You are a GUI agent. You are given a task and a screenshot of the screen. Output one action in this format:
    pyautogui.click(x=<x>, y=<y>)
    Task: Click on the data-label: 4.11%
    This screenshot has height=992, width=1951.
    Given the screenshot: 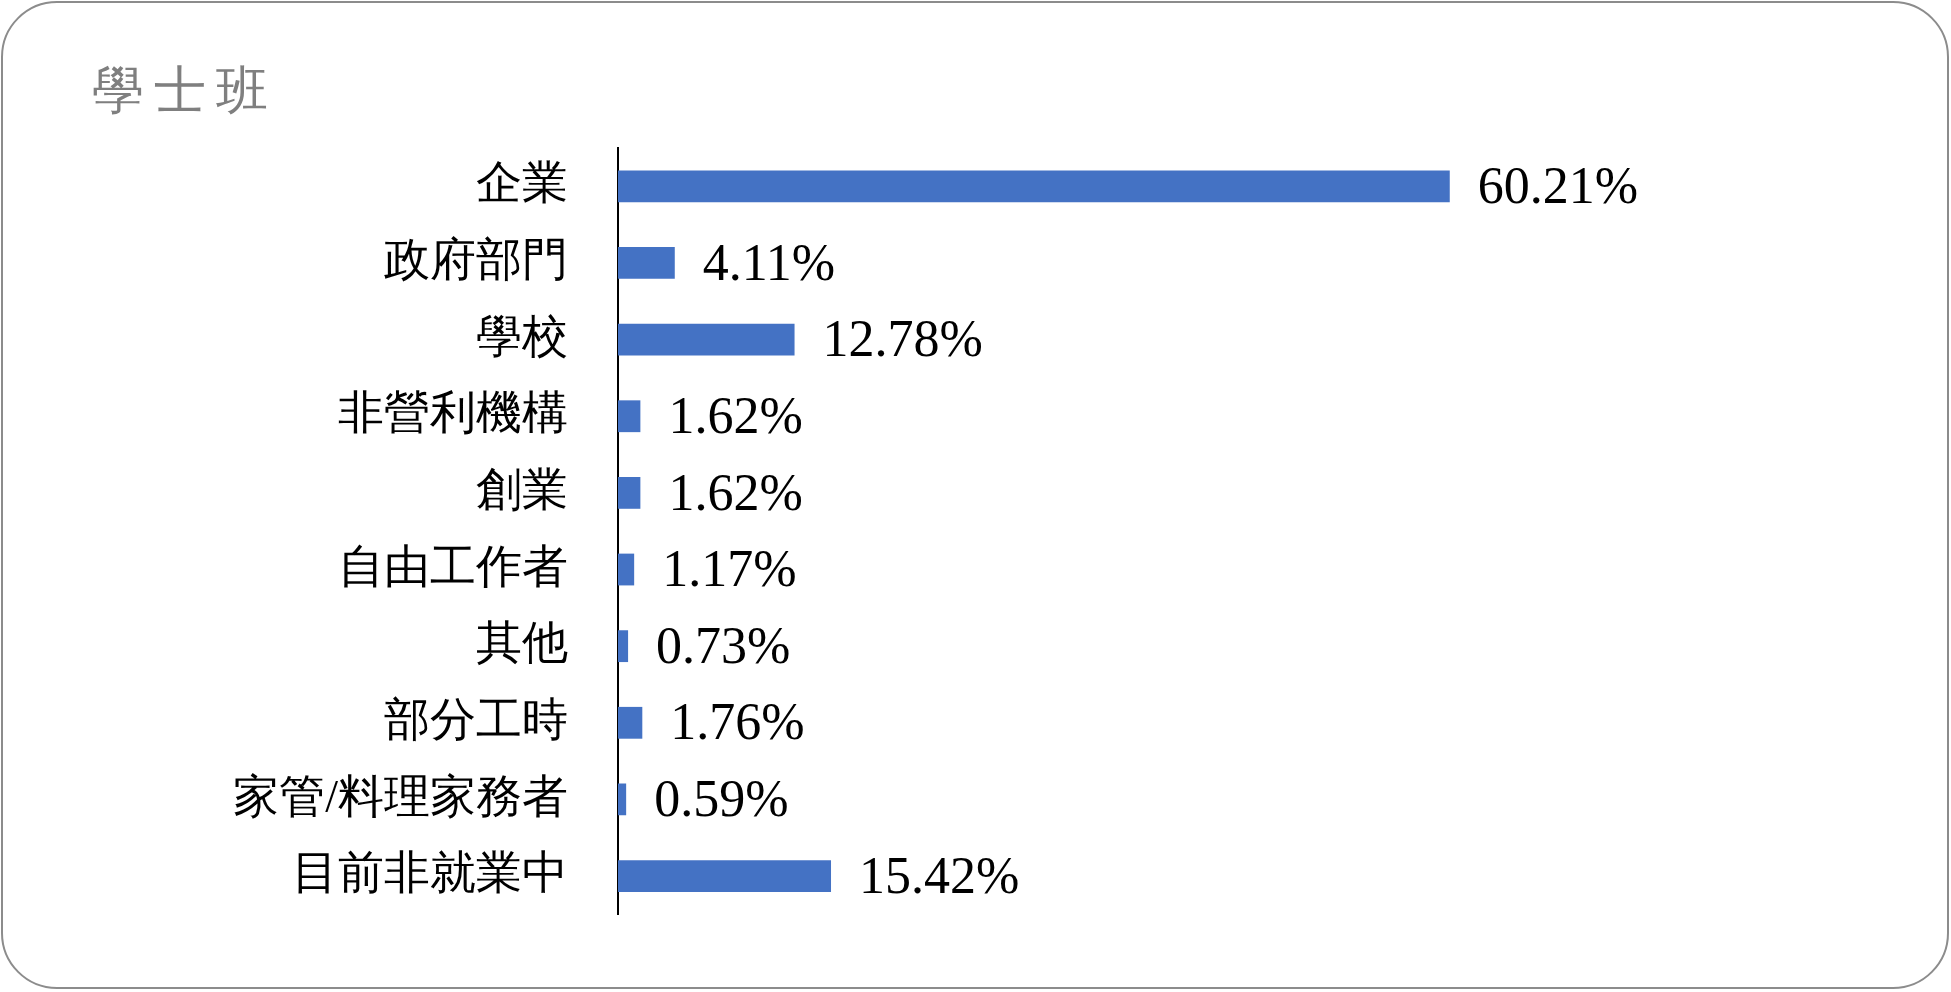 What is the action you would take?
    pyautogui.click(x=769, y=262)
    